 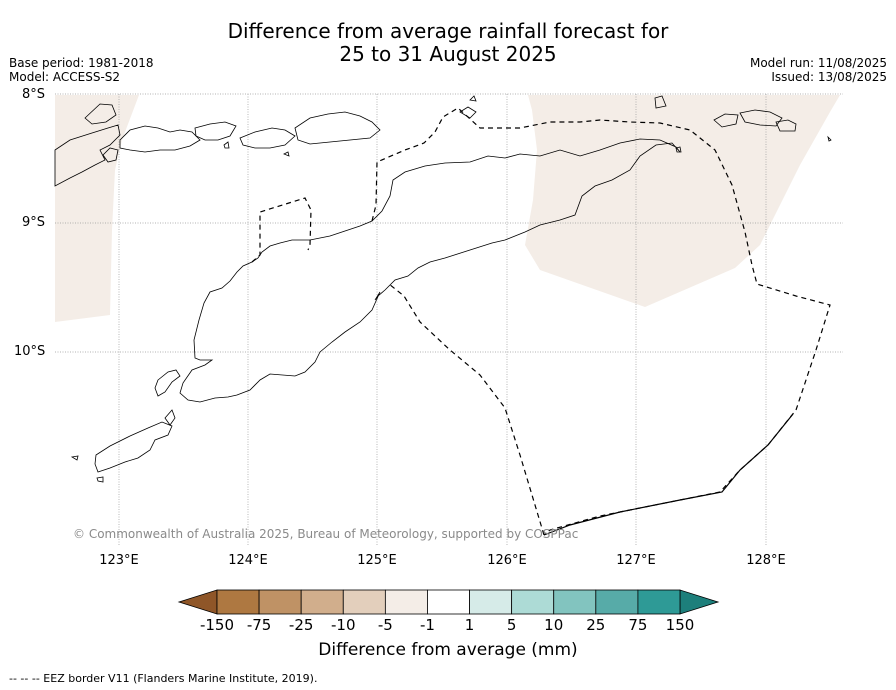 What do you see at coordinates (259, 625) in the screenshot?
I see `colorbar-tick-label: -75` at bounding box center [259, 625].